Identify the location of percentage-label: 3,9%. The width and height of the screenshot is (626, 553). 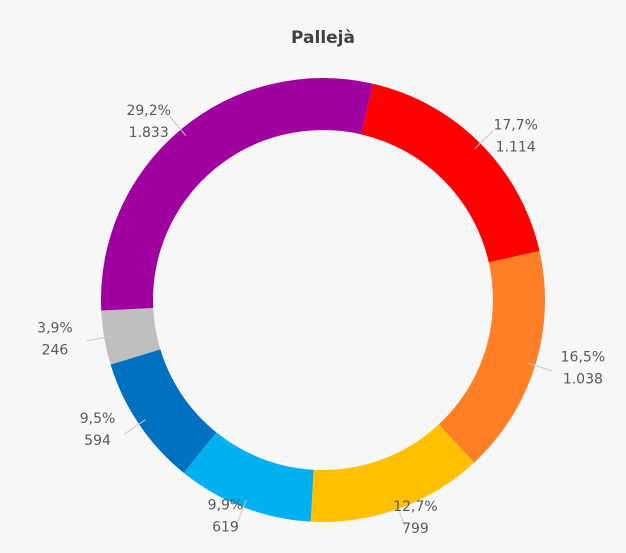
(55, 328).